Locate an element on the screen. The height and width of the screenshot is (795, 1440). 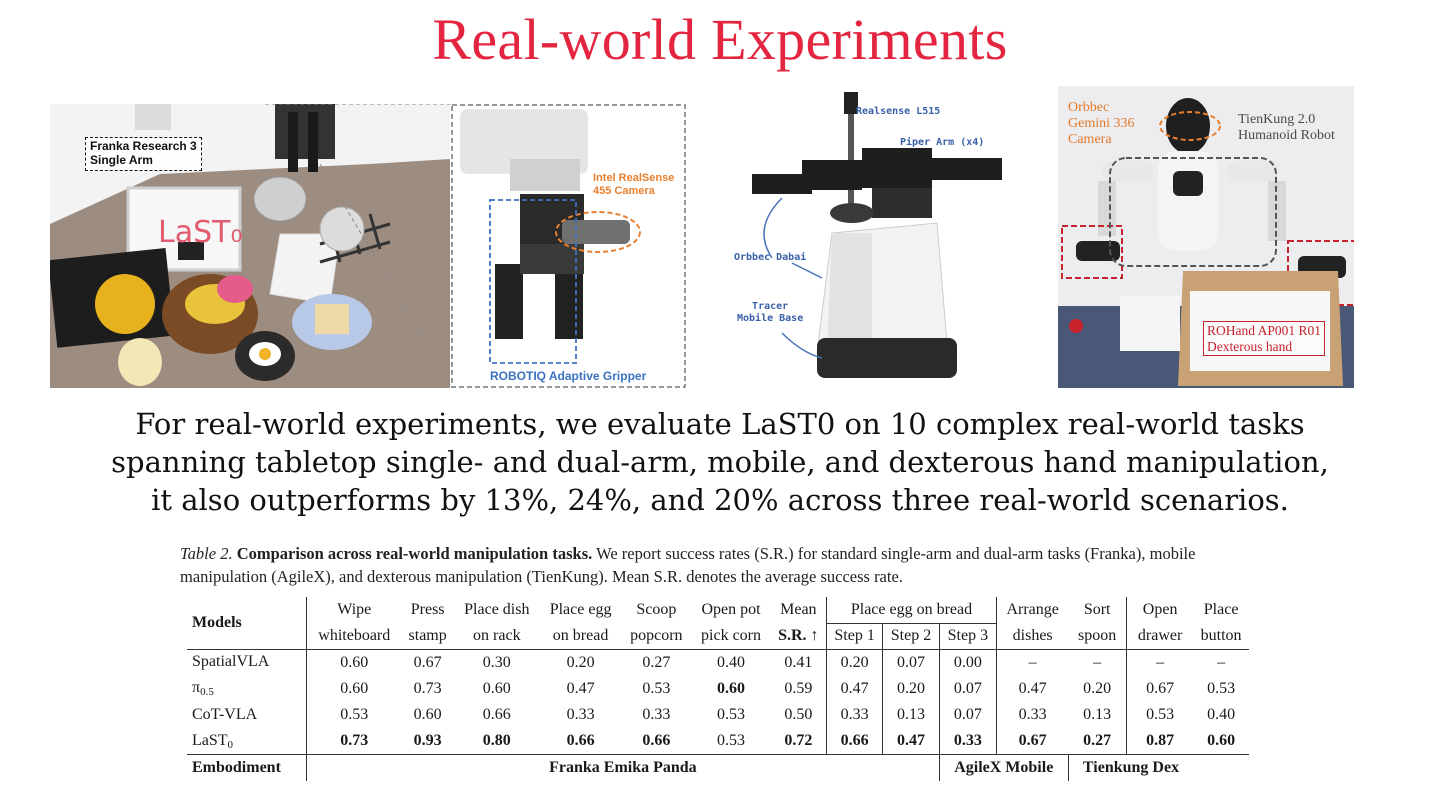
tienkung-header-bottom-1: button is located at coordinates (1221, 637).